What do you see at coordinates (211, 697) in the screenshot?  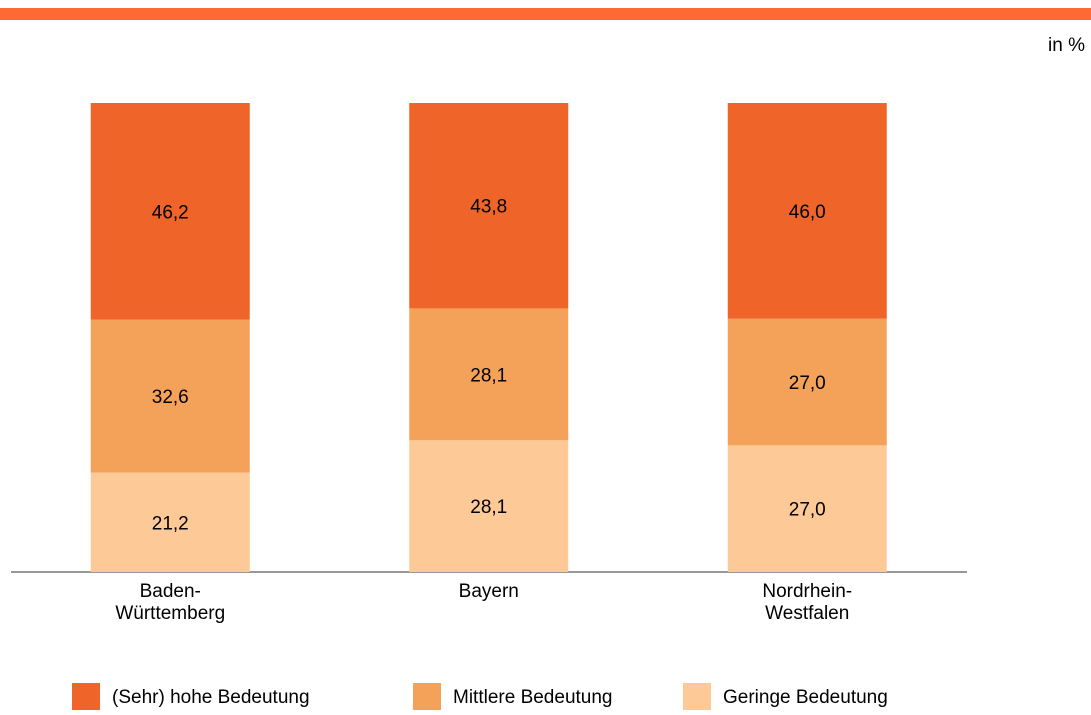 I see `legend-label: (Sehr) hohe Bedeutung` at bounding box center [211, 697].